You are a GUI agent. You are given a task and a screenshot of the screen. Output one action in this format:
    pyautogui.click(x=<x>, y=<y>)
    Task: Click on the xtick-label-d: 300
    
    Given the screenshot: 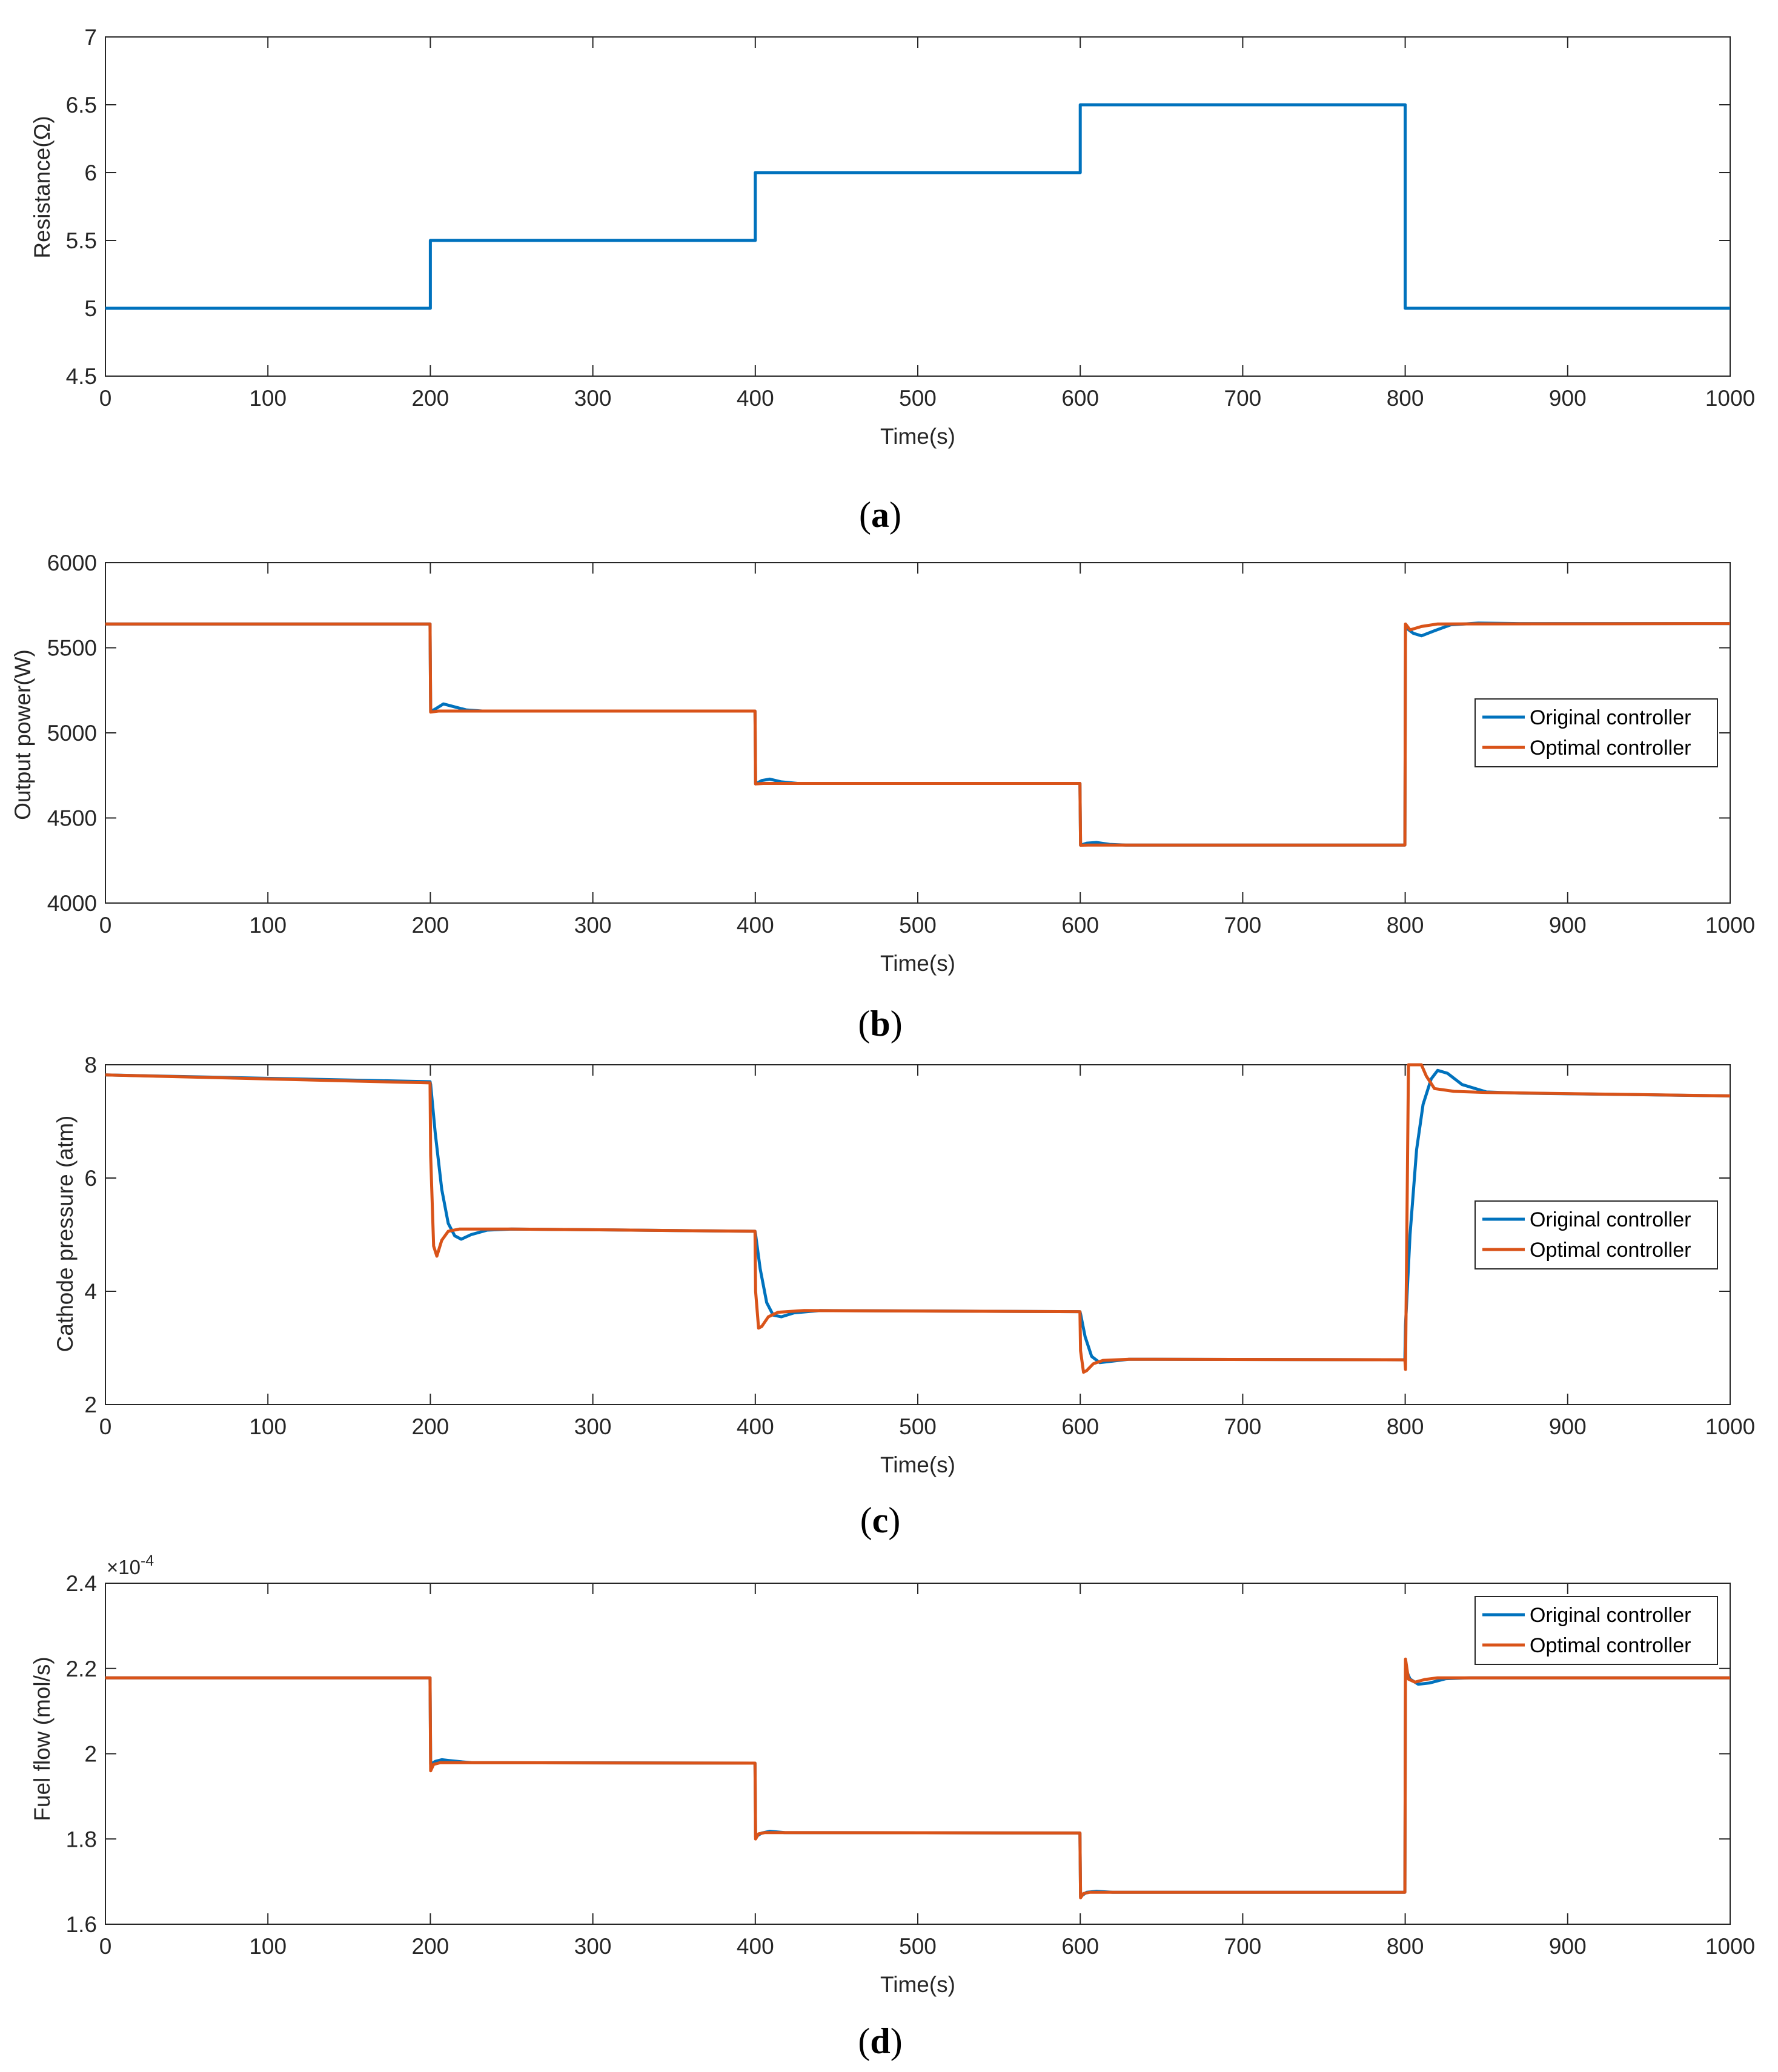 What is the action you would take?
    pyautogui.click(x=593, y=1946)
    